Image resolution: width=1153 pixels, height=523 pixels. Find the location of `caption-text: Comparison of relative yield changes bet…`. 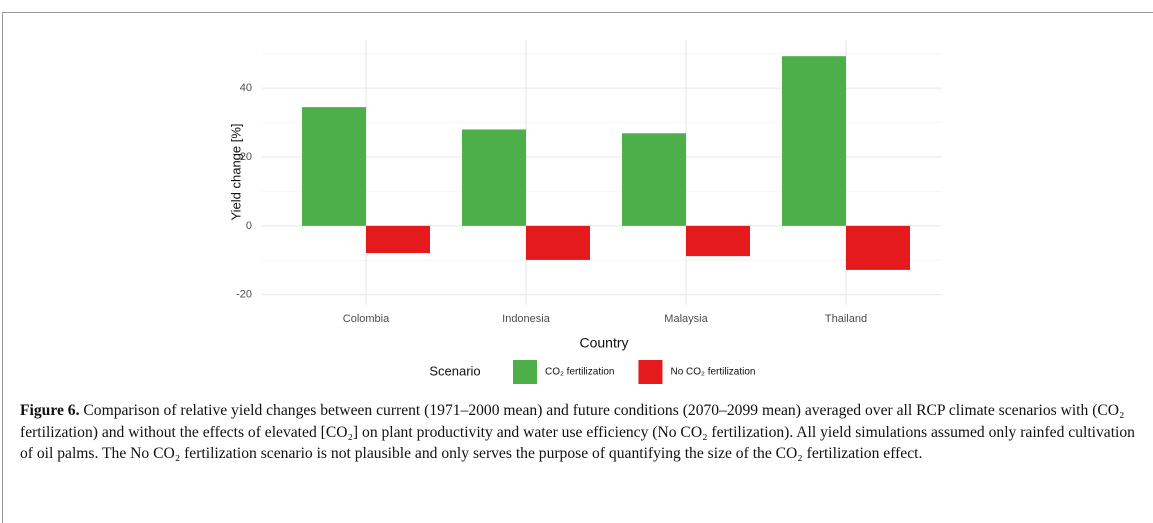

caption-text: Comparison of relative yield changes bet… is located at coordinates (577, 432).